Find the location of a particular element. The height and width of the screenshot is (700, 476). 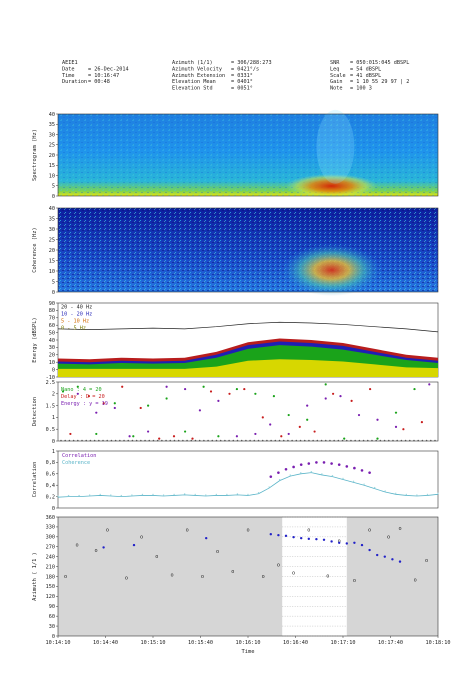

x-tick-label: 10:18:10 is located at coordinates (438, 643).